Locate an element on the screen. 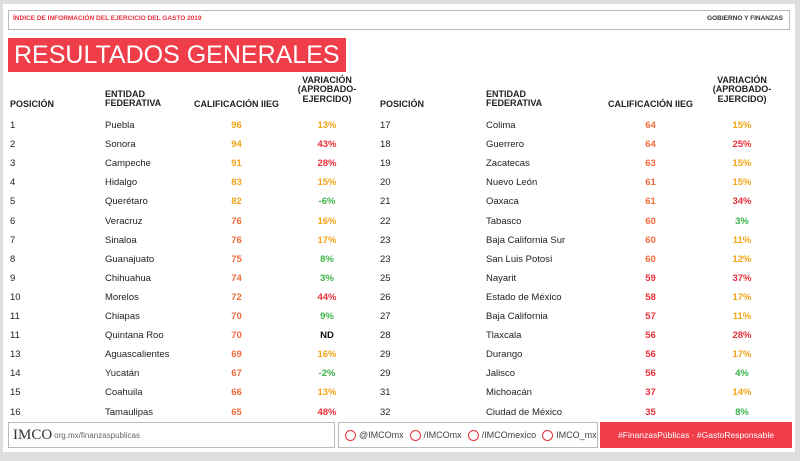  state: Tabasco is located at coordinates (504, 221).